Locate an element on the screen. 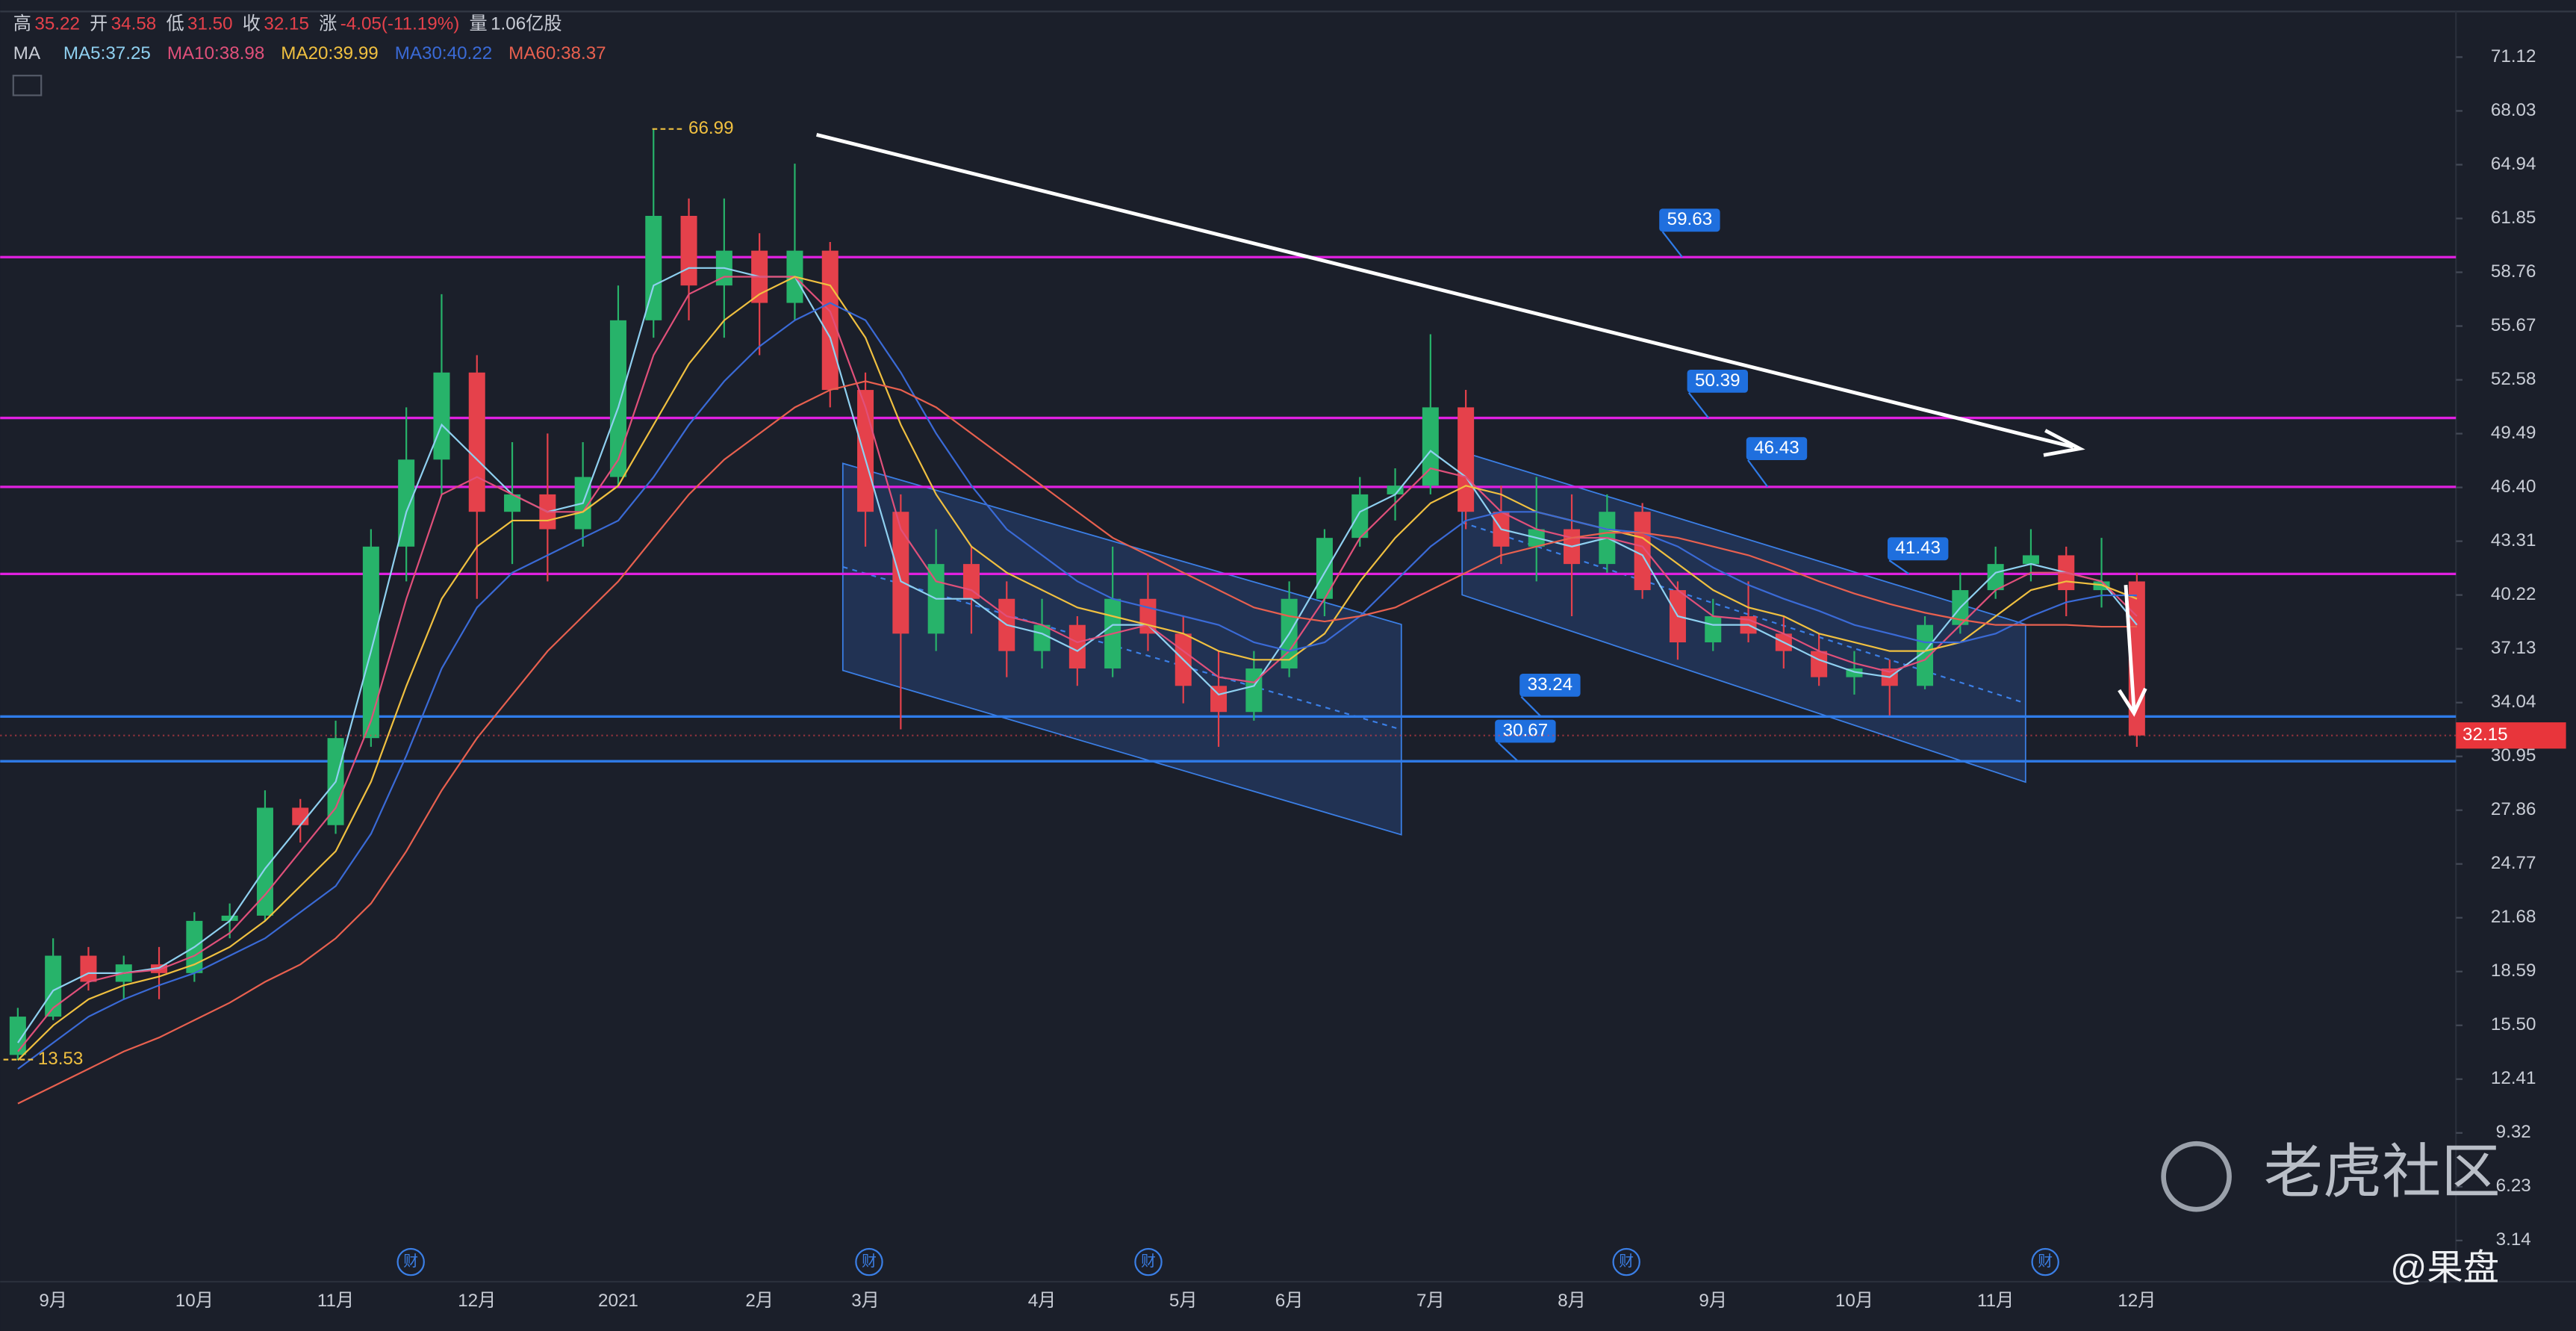  legend-entry: MA5:37.25 is located at coordinates (107, 53).